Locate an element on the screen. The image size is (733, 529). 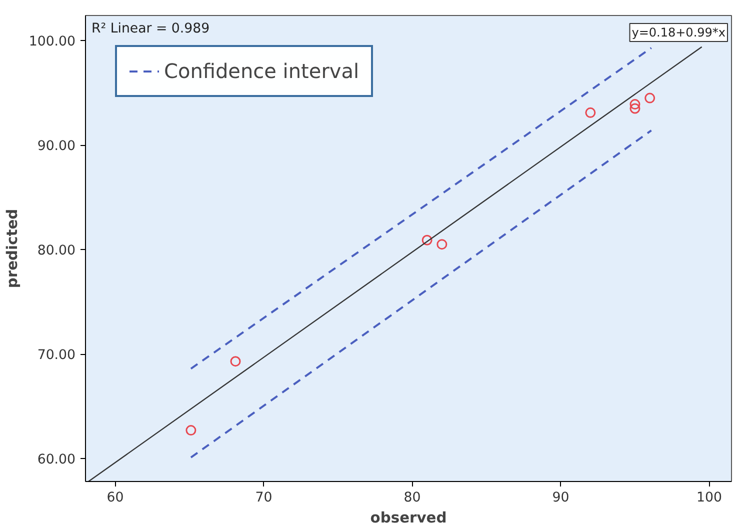
y-tick-label: 70.00 is located at coordinates (56, 356).